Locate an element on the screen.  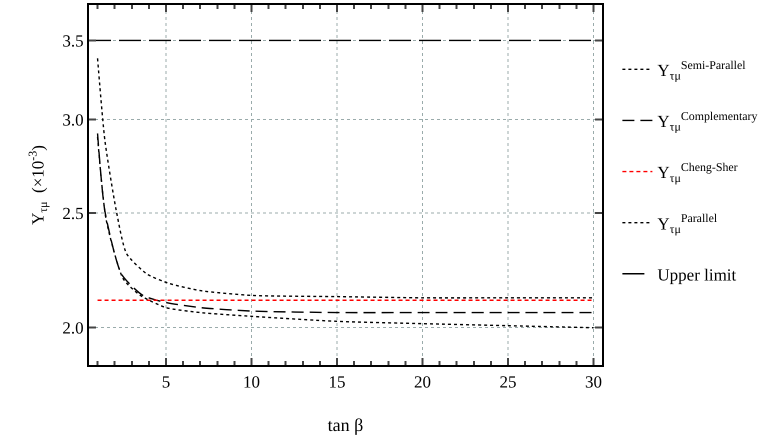
x-tick-label: 25 is located at coordinates (507, 382).